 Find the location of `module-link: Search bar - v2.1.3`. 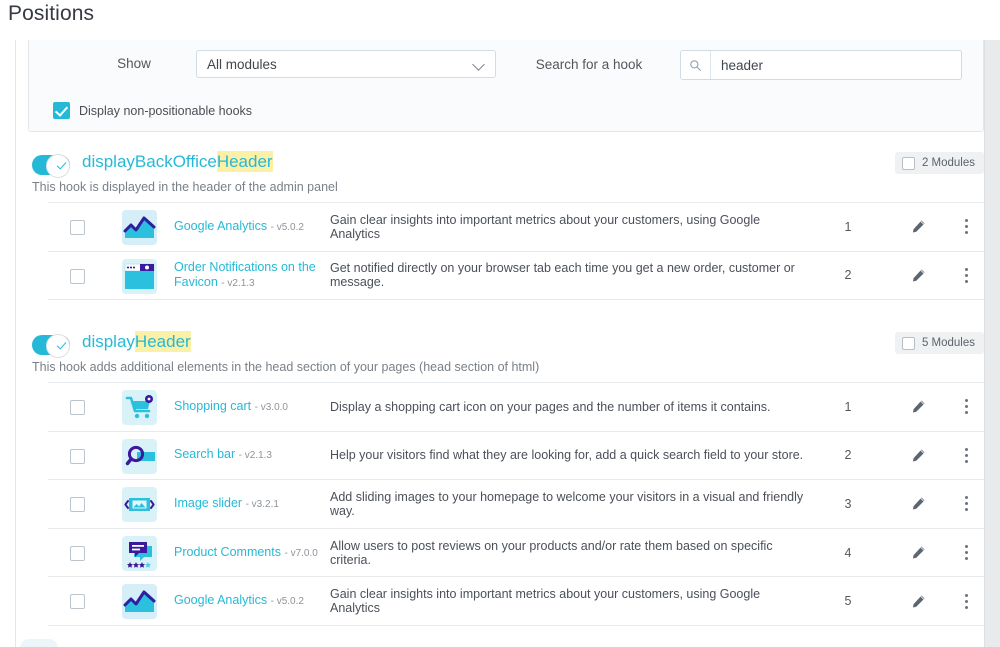

module-link: Search bar - v2.1.3 is located at coordinates (223, 455).